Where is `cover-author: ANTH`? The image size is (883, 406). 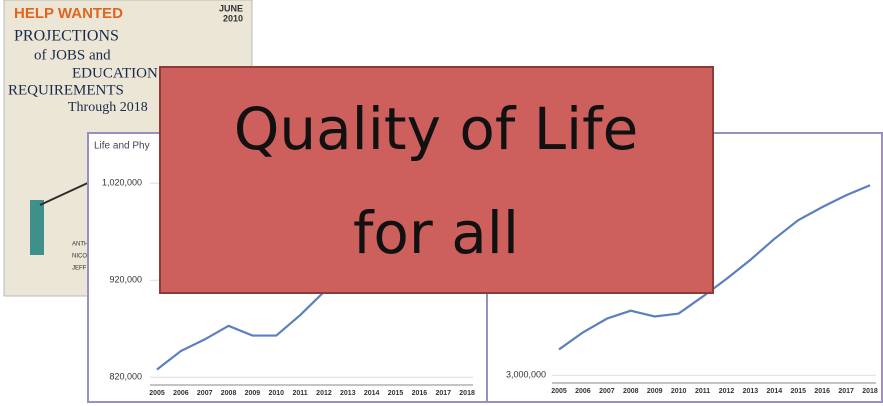
cover-author: ANTH is located at coordinates (80, 245).